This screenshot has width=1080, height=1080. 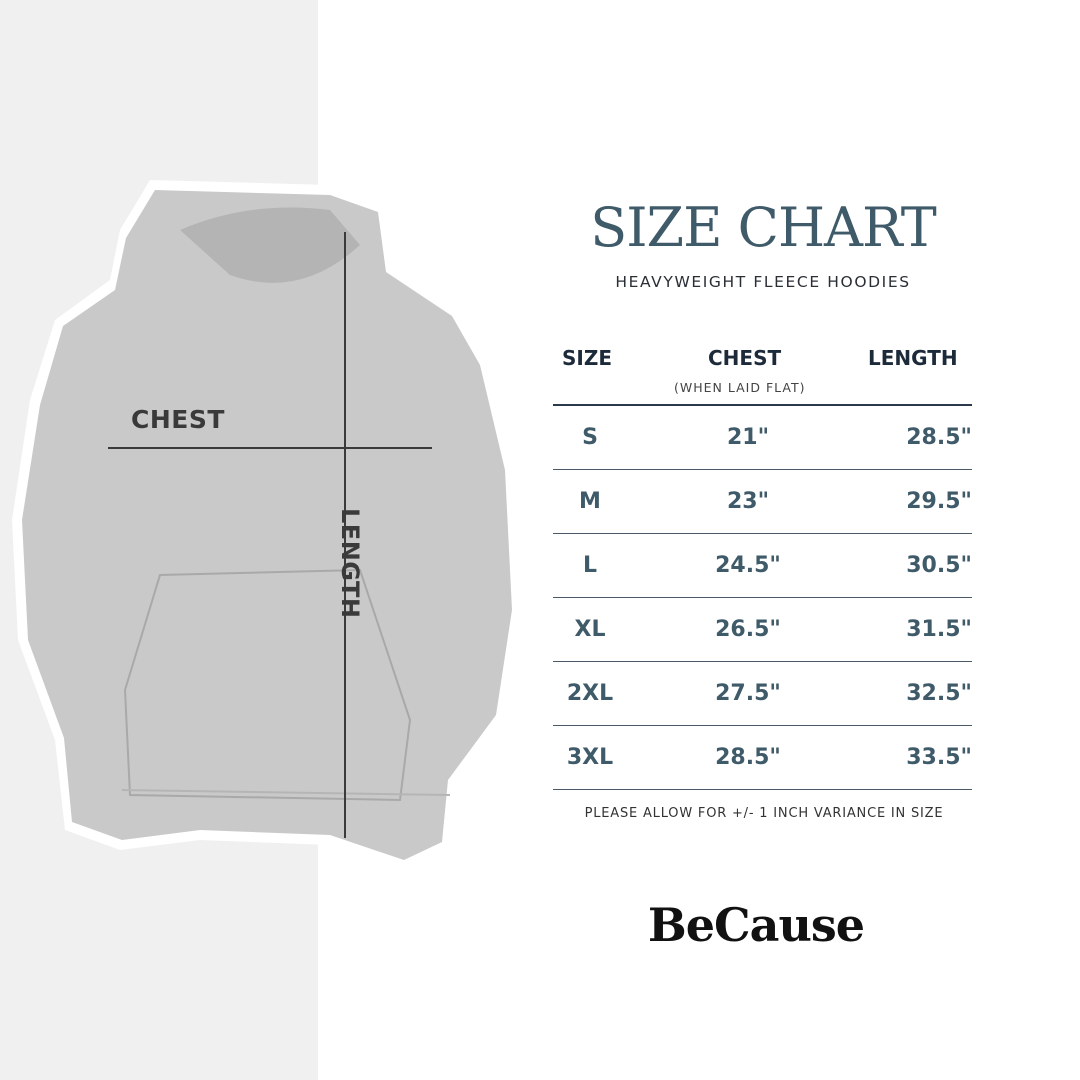 I want to click on header-length: LENGTH, so click(x=913, y=358).